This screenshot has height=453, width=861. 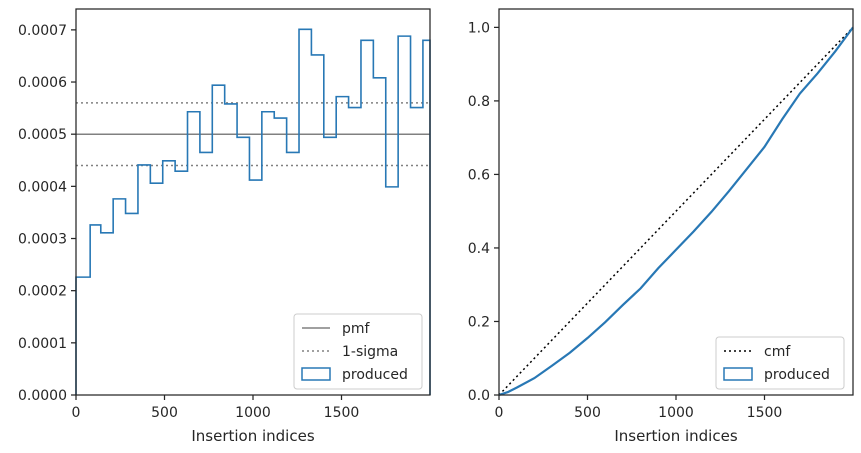 I want to click on y-tick-label: 0.0000, so click(x=42, y=396).